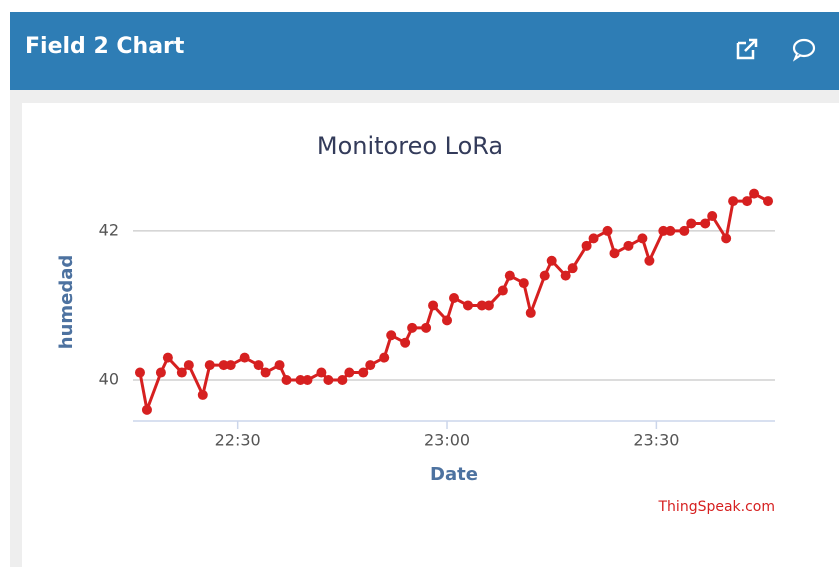 This screenshot has height=567, width=839. I want to click on comment-icon, so click(804, 49).